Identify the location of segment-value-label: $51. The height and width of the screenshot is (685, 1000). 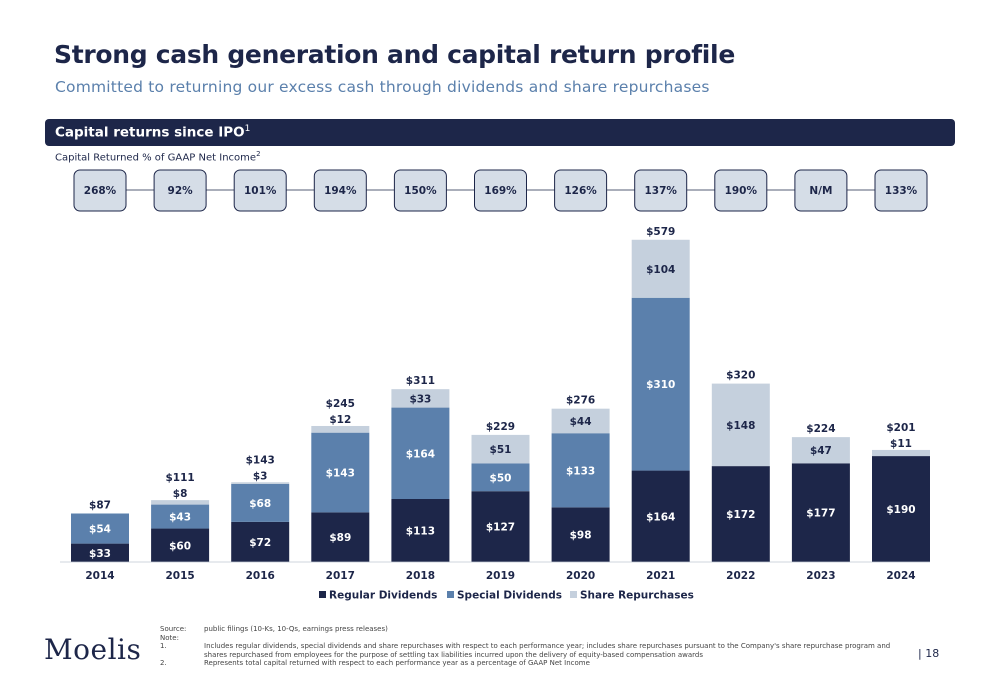
(501, 450).